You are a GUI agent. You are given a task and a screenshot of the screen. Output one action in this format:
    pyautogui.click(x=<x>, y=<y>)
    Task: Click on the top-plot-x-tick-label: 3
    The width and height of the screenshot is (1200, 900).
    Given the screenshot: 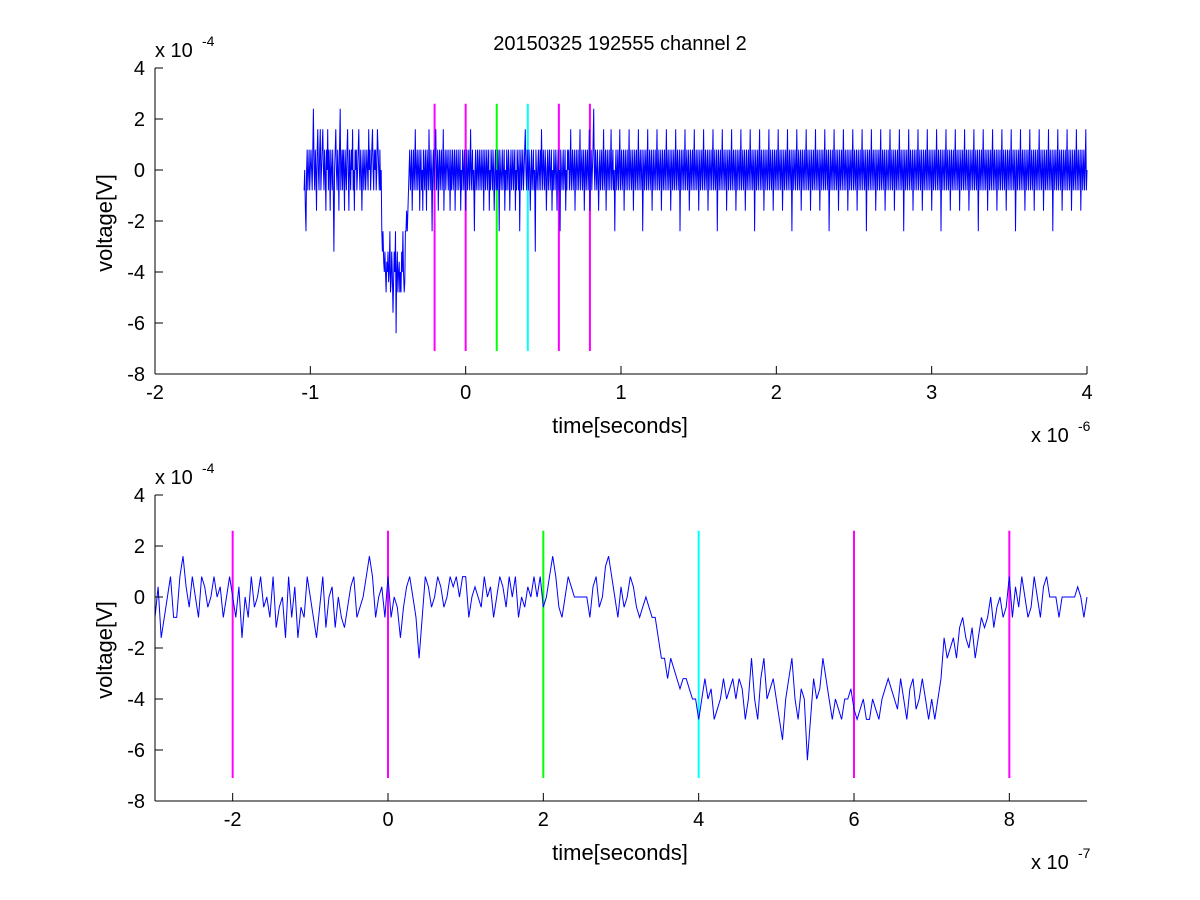 What is the action you would take?
    pyautogui.click(x=931, y=393)
    